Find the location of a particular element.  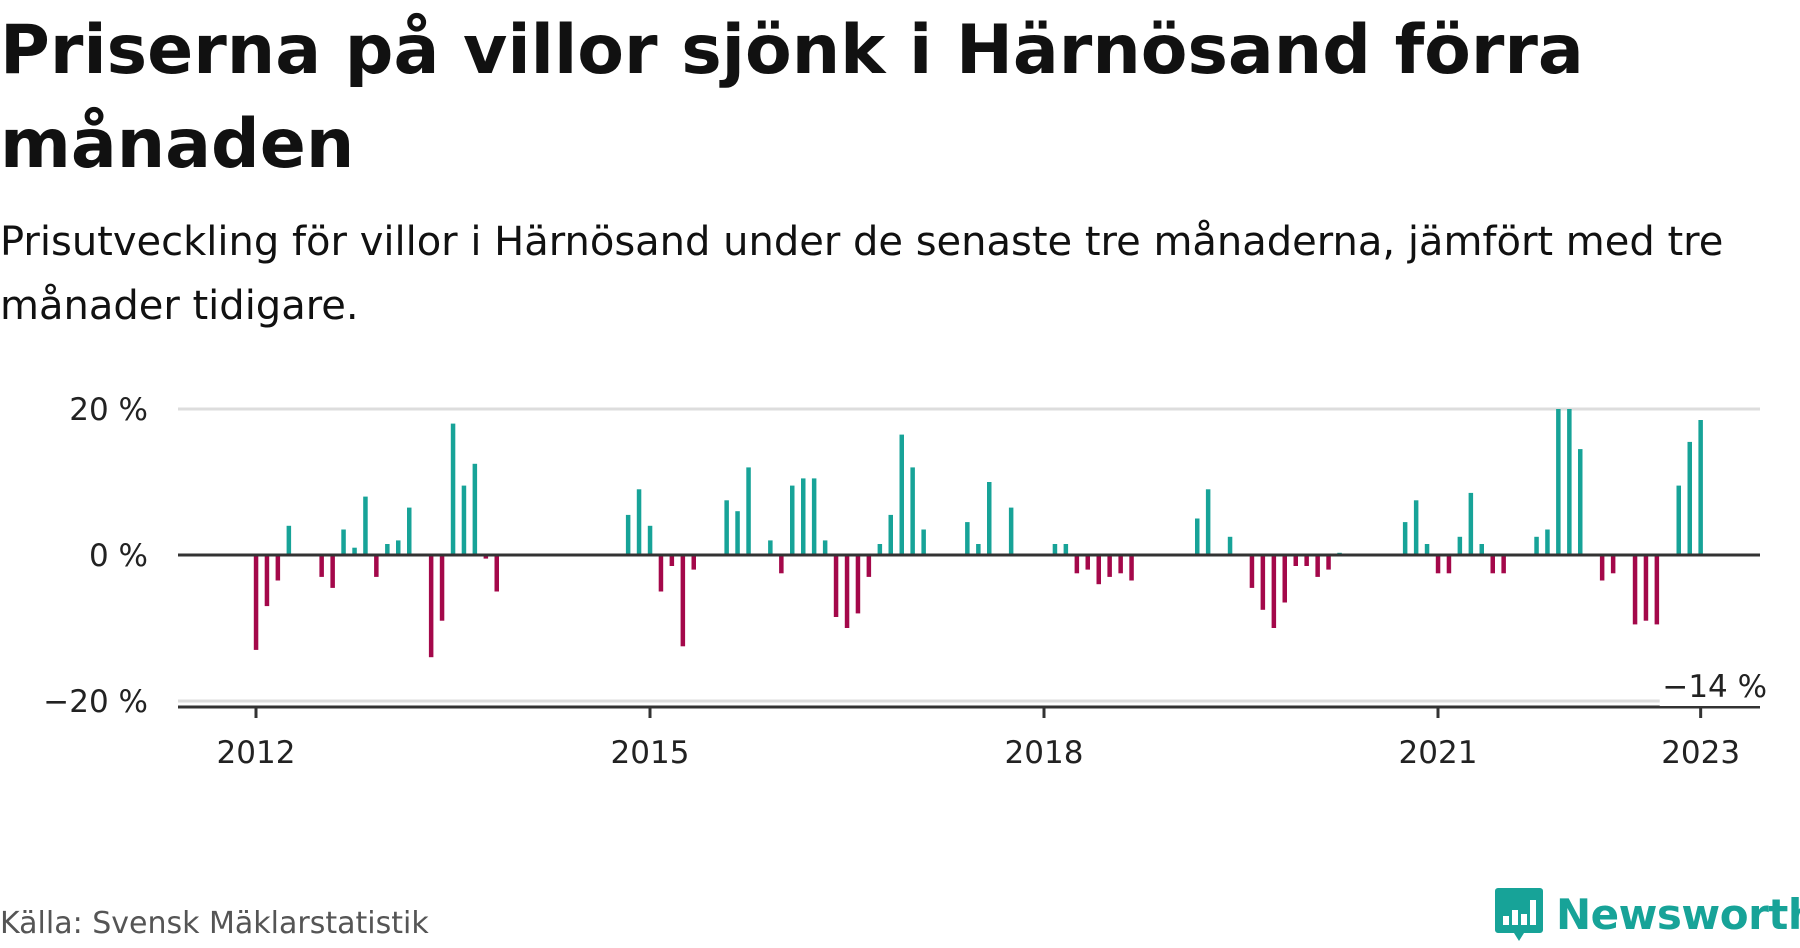

brand-name: Newsworthy is located at coordinates (1678, 914).